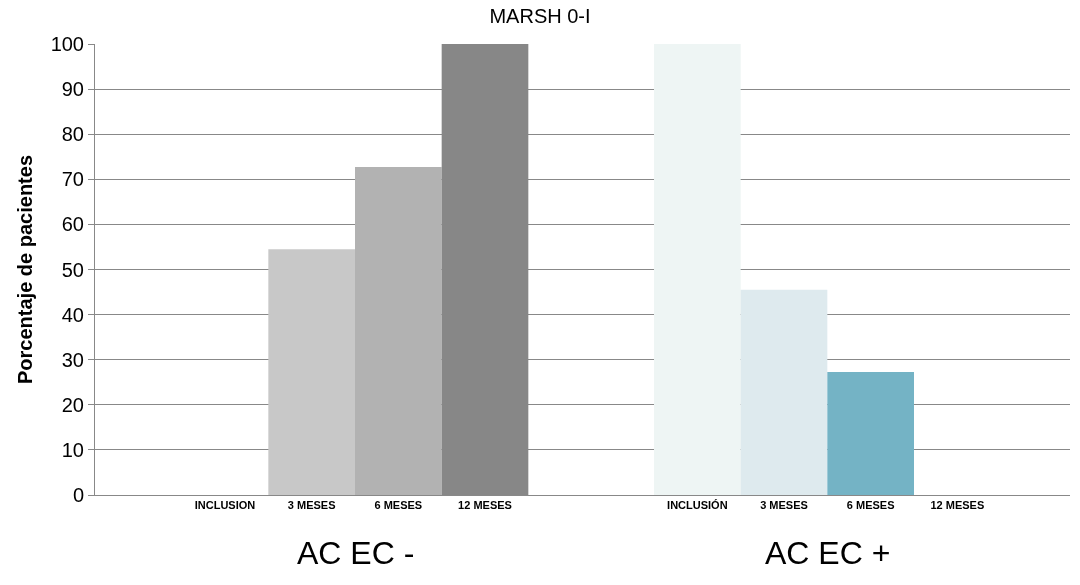 Image resolution: width=1080 pixels, height=585 pixels. I want to click on y-tick-label: 10, so click(72, 449).